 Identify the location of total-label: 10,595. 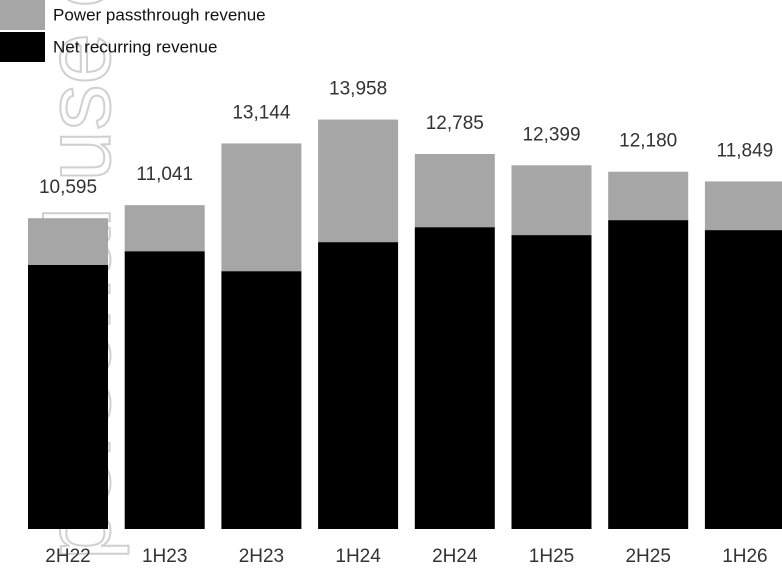
(68, 187).